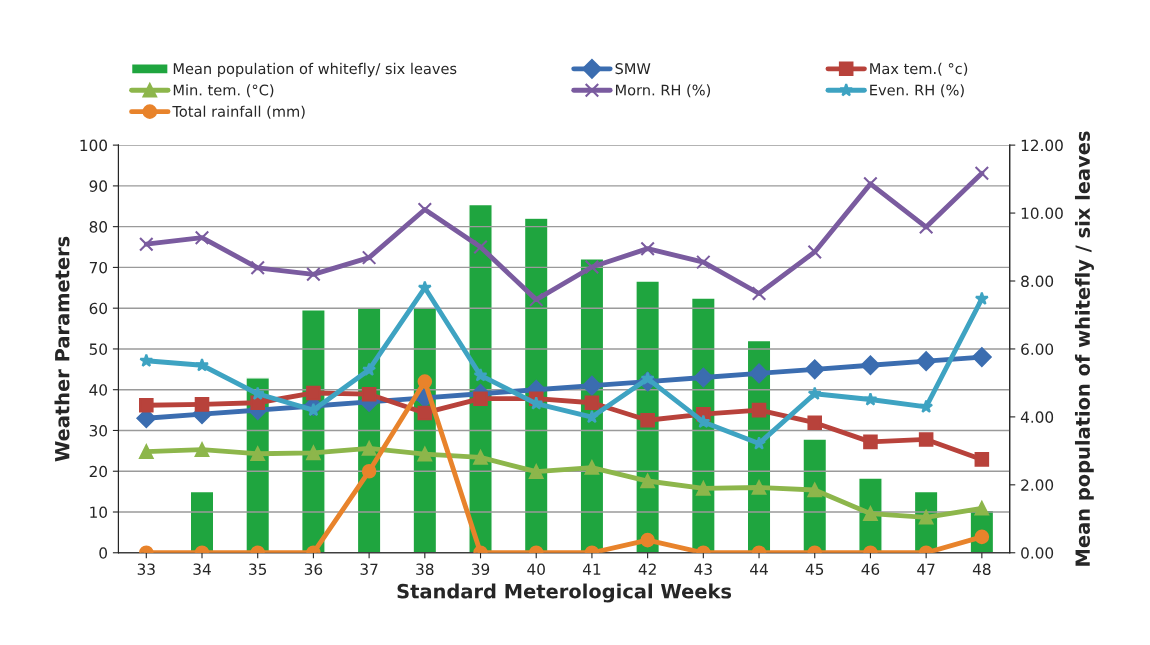 This screenshot has width=1150, height=645. Describe the element at coordinates (1037, 281) in the screenshot. I see `y2-tick-label: 8.00` at that location.